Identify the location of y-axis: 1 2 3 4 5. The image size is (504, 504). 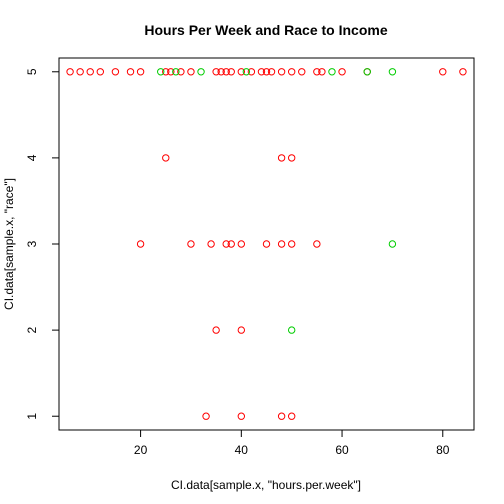
(42, 244).